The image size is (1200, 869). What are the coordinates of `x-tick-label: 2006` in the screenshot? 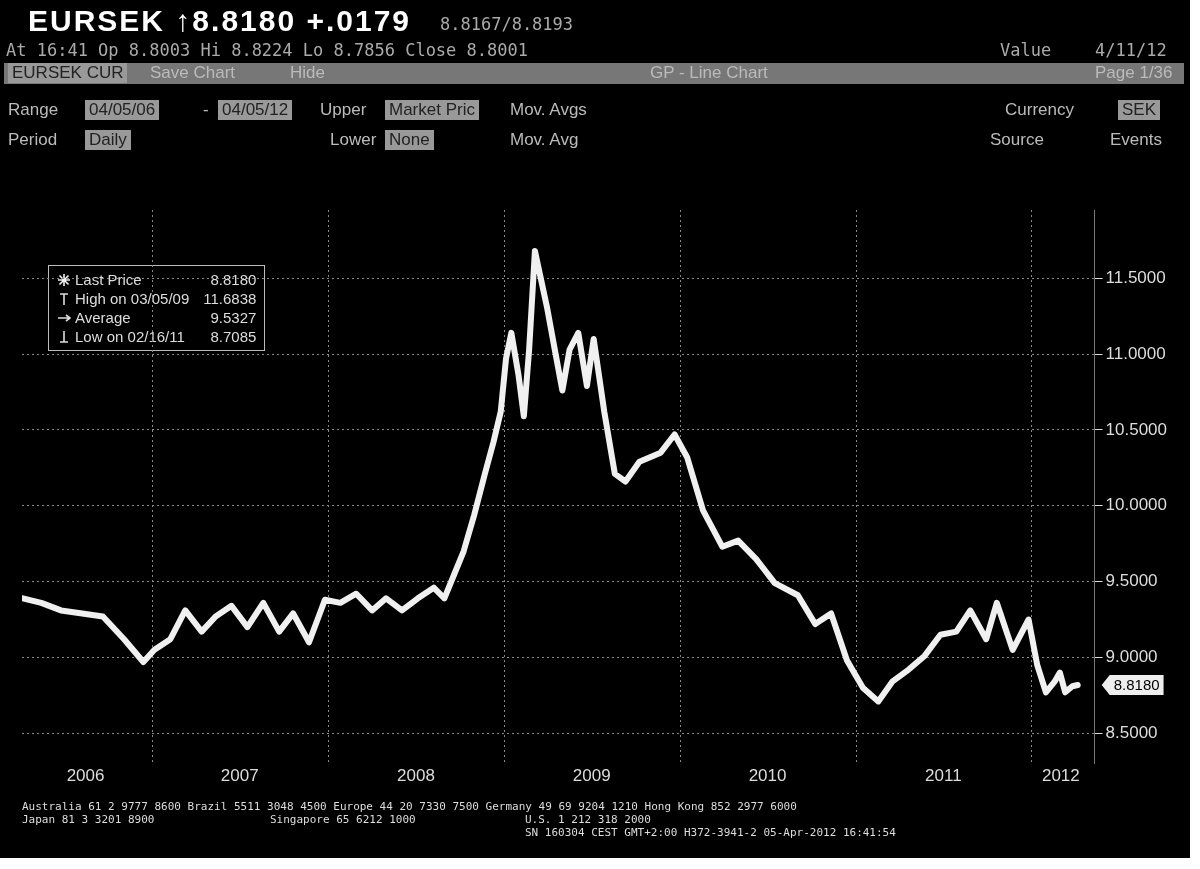 It's located at (85, 776).